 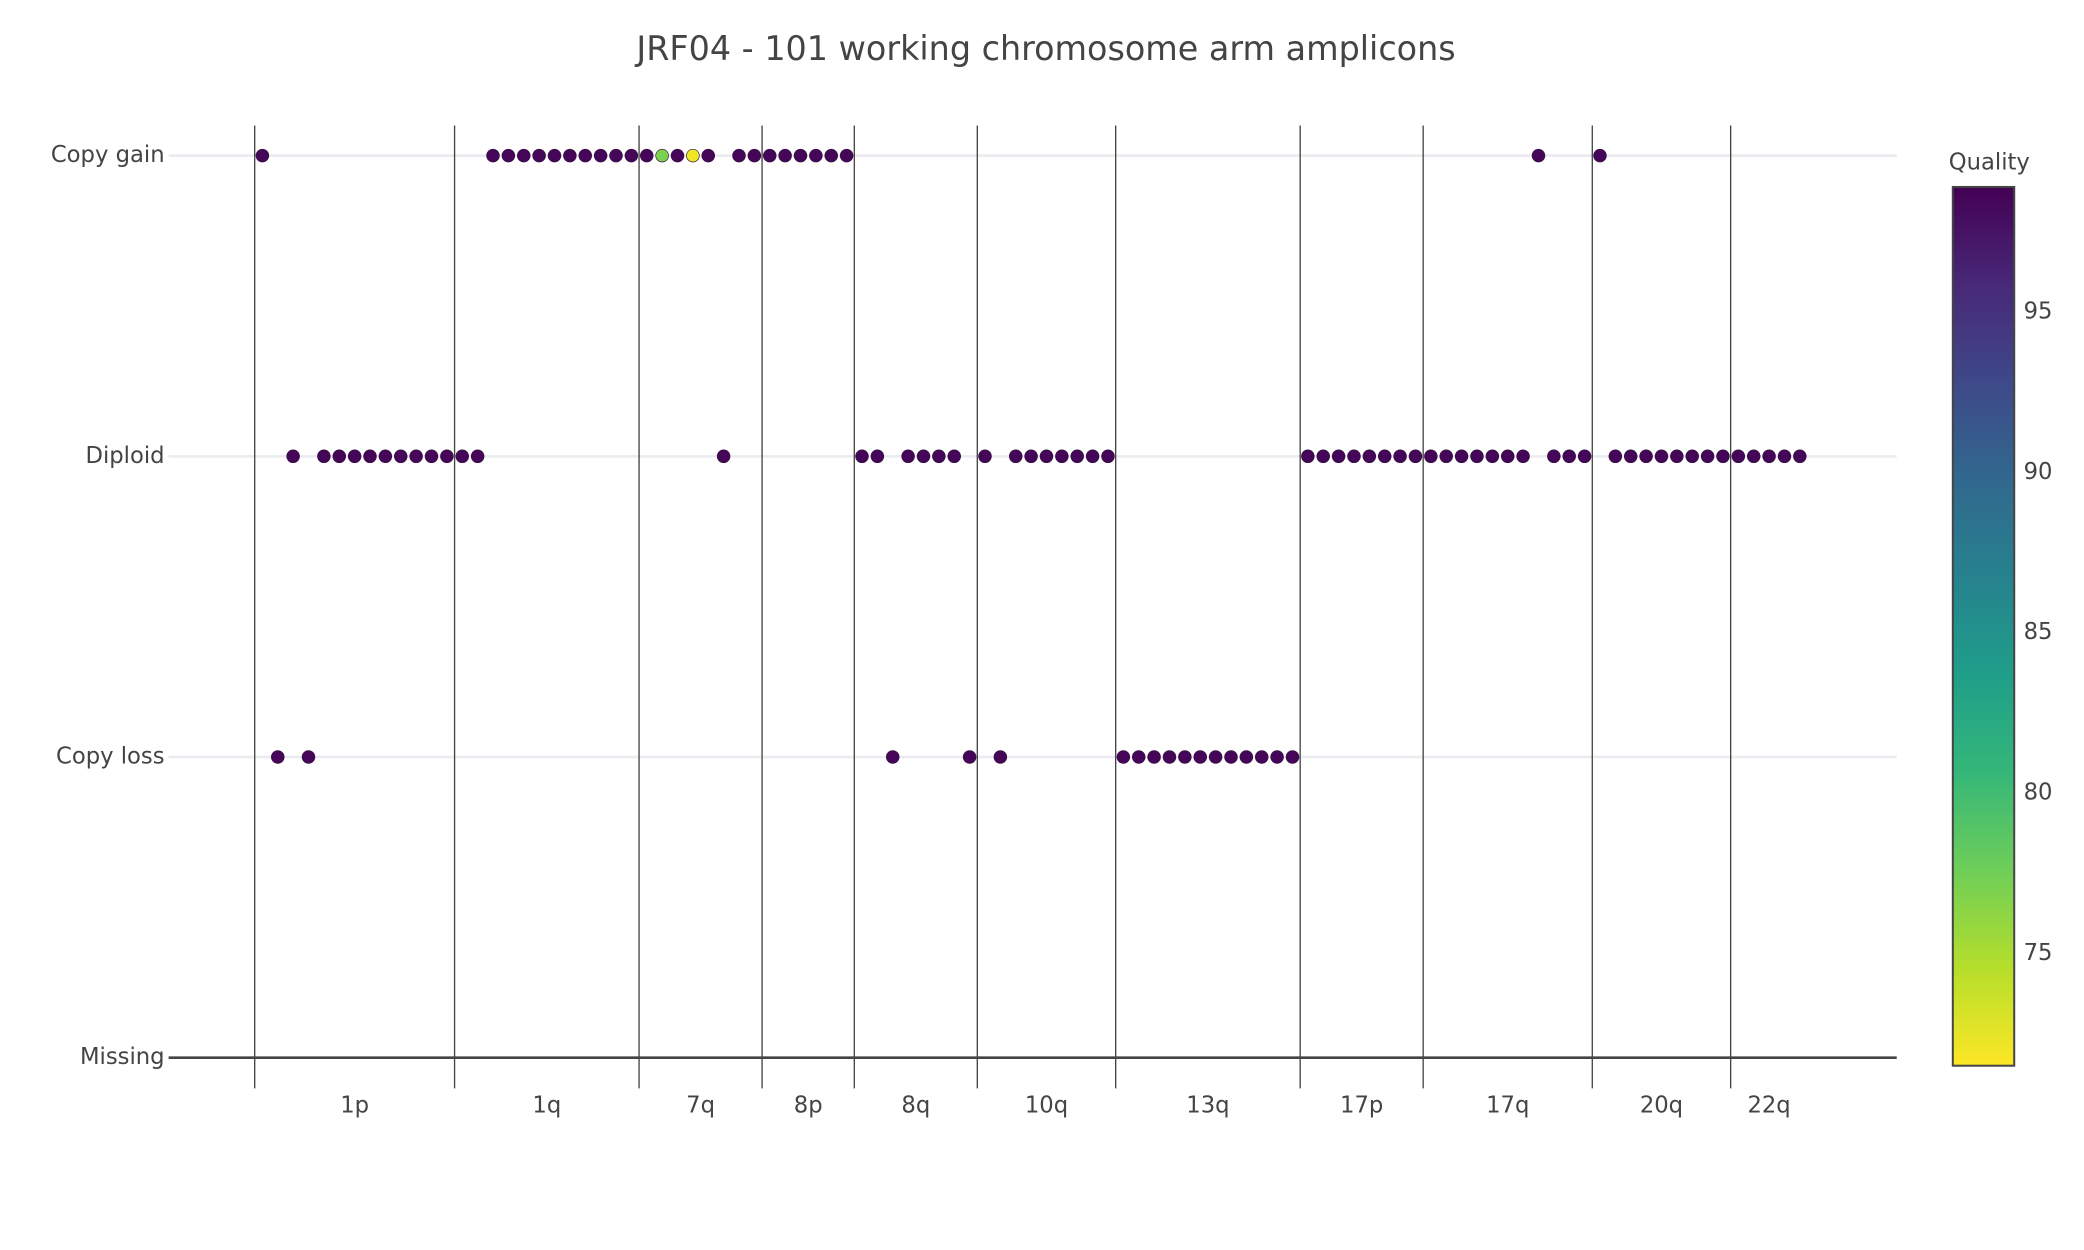 What do you see at coordinates (110, 756) in the screenshot?
I see `y-tick-label: Copy loss` at bounding box center [110, 756].